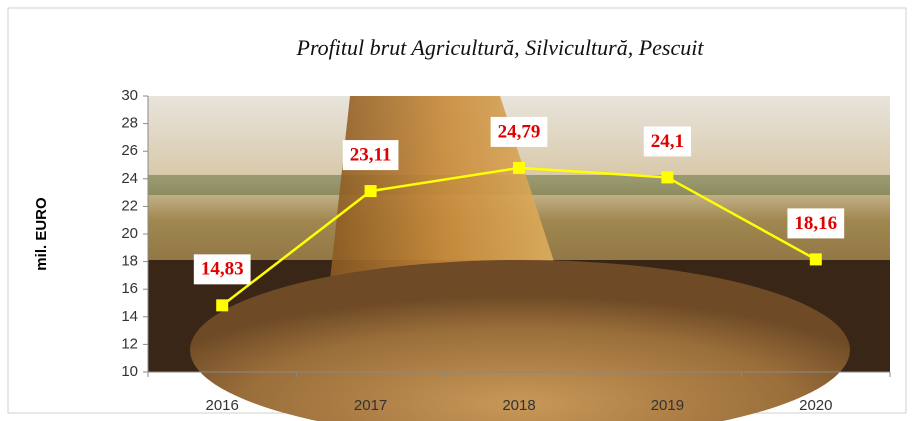 The width and height of the screenshot is (914, 421). I want to click on y-tick-label: 24, so click(129, 178).